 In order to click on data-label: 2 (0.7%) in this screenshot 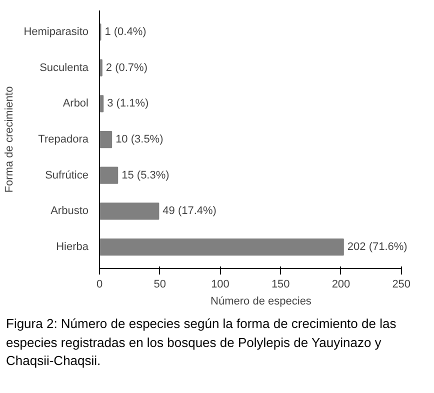, I will do `click(127, 68)`.